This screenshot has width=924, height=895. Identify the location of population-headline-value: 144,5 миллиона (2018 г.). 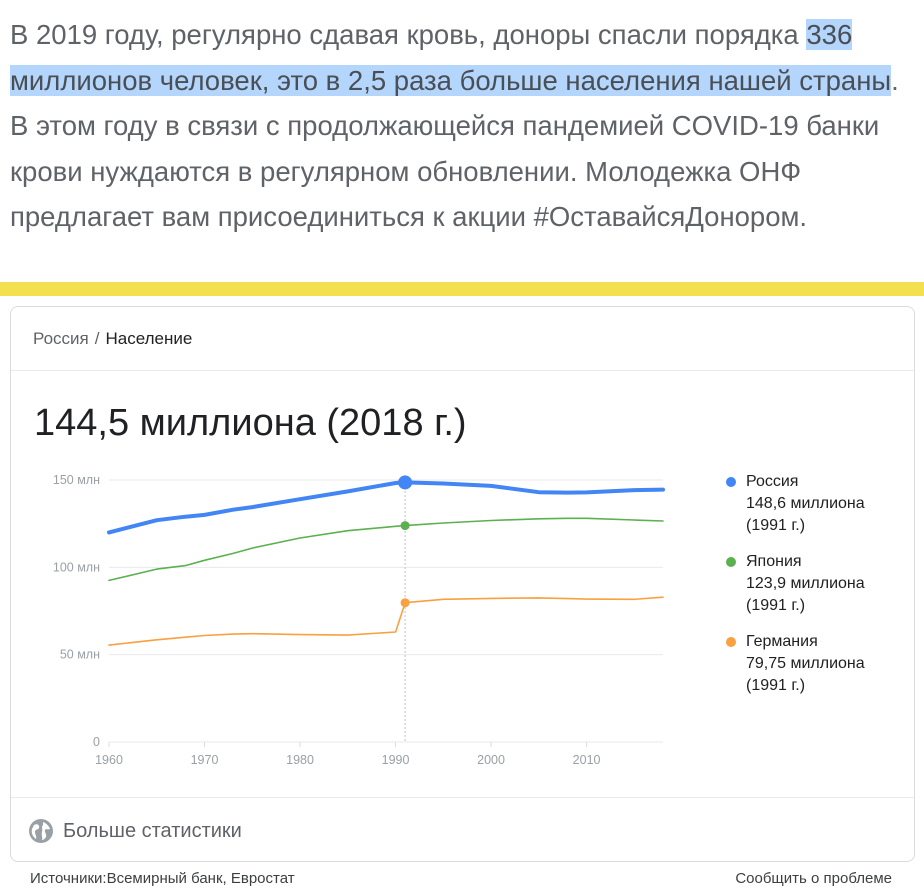
(250, 423).